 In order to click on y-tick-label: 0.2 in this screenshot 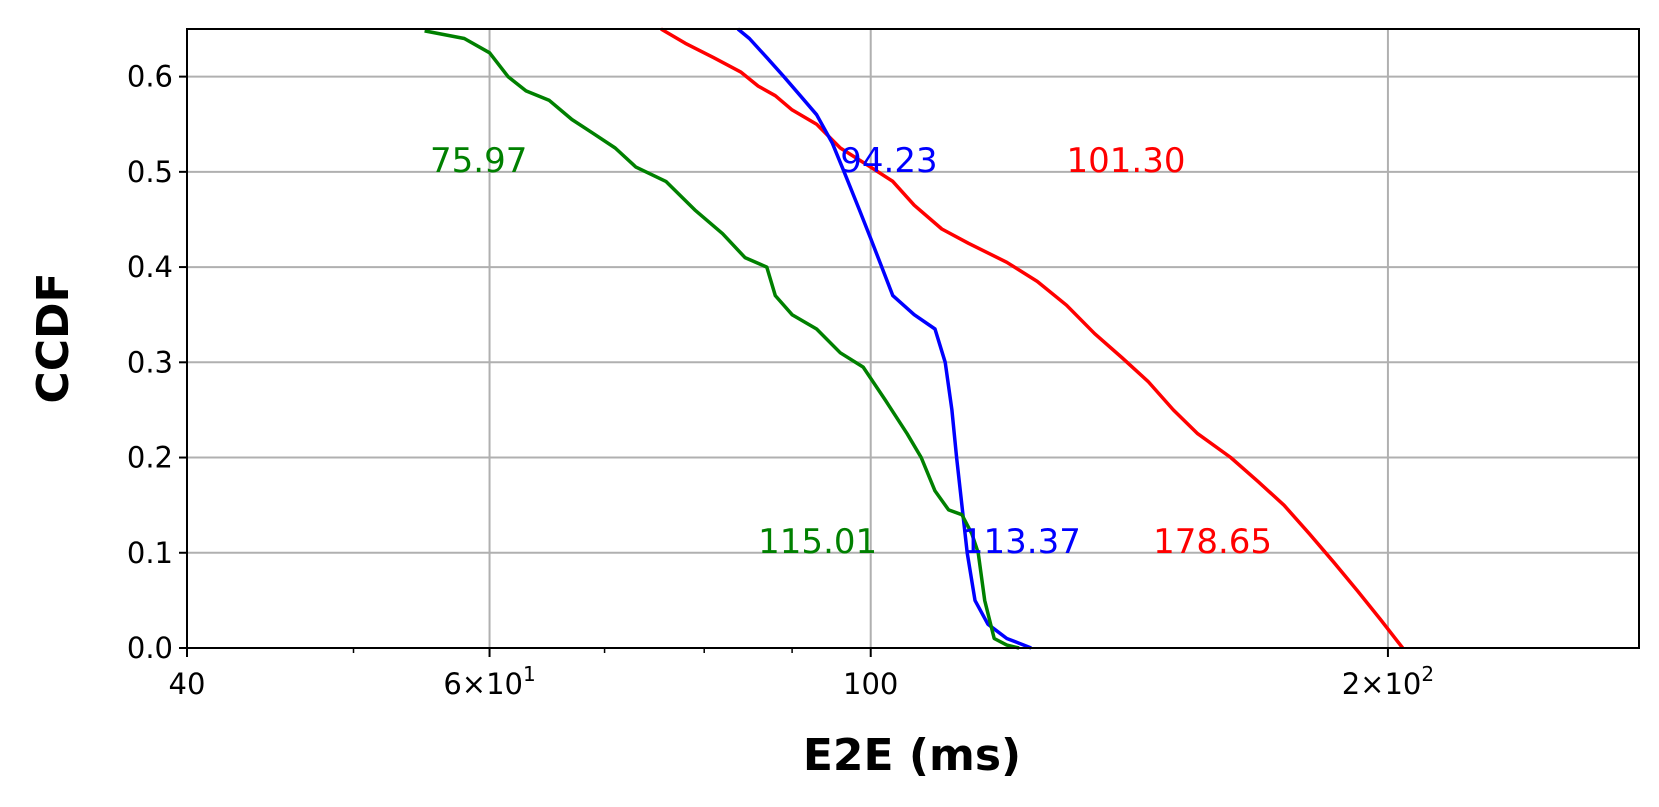, I will do `click(150, 458)`.